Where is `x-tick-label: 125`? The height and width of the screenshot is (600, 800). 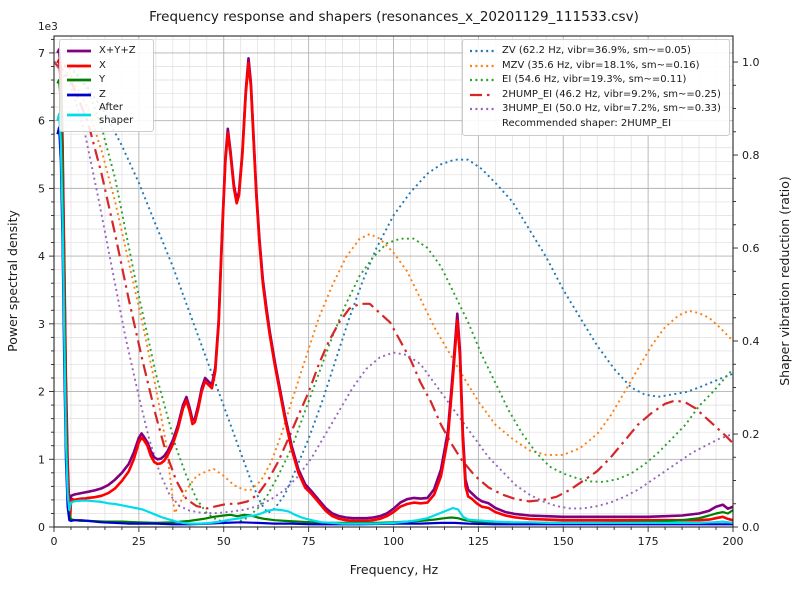
x-tick-label: 125 is located at coordinates (478, 541).